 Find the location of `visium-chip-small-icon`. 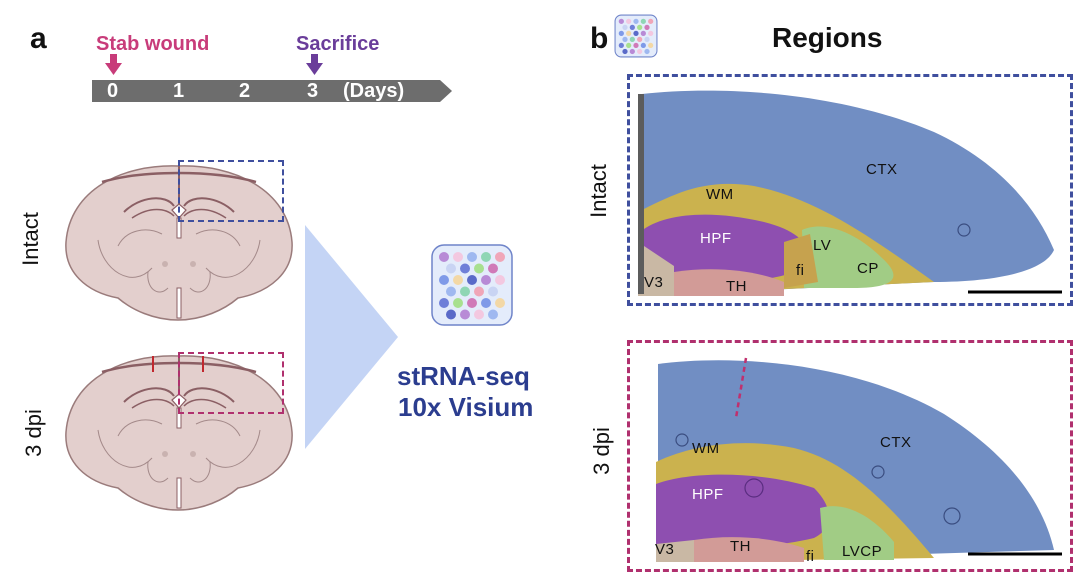

visium-chip-small-icon is located at coordinates (636, 36).